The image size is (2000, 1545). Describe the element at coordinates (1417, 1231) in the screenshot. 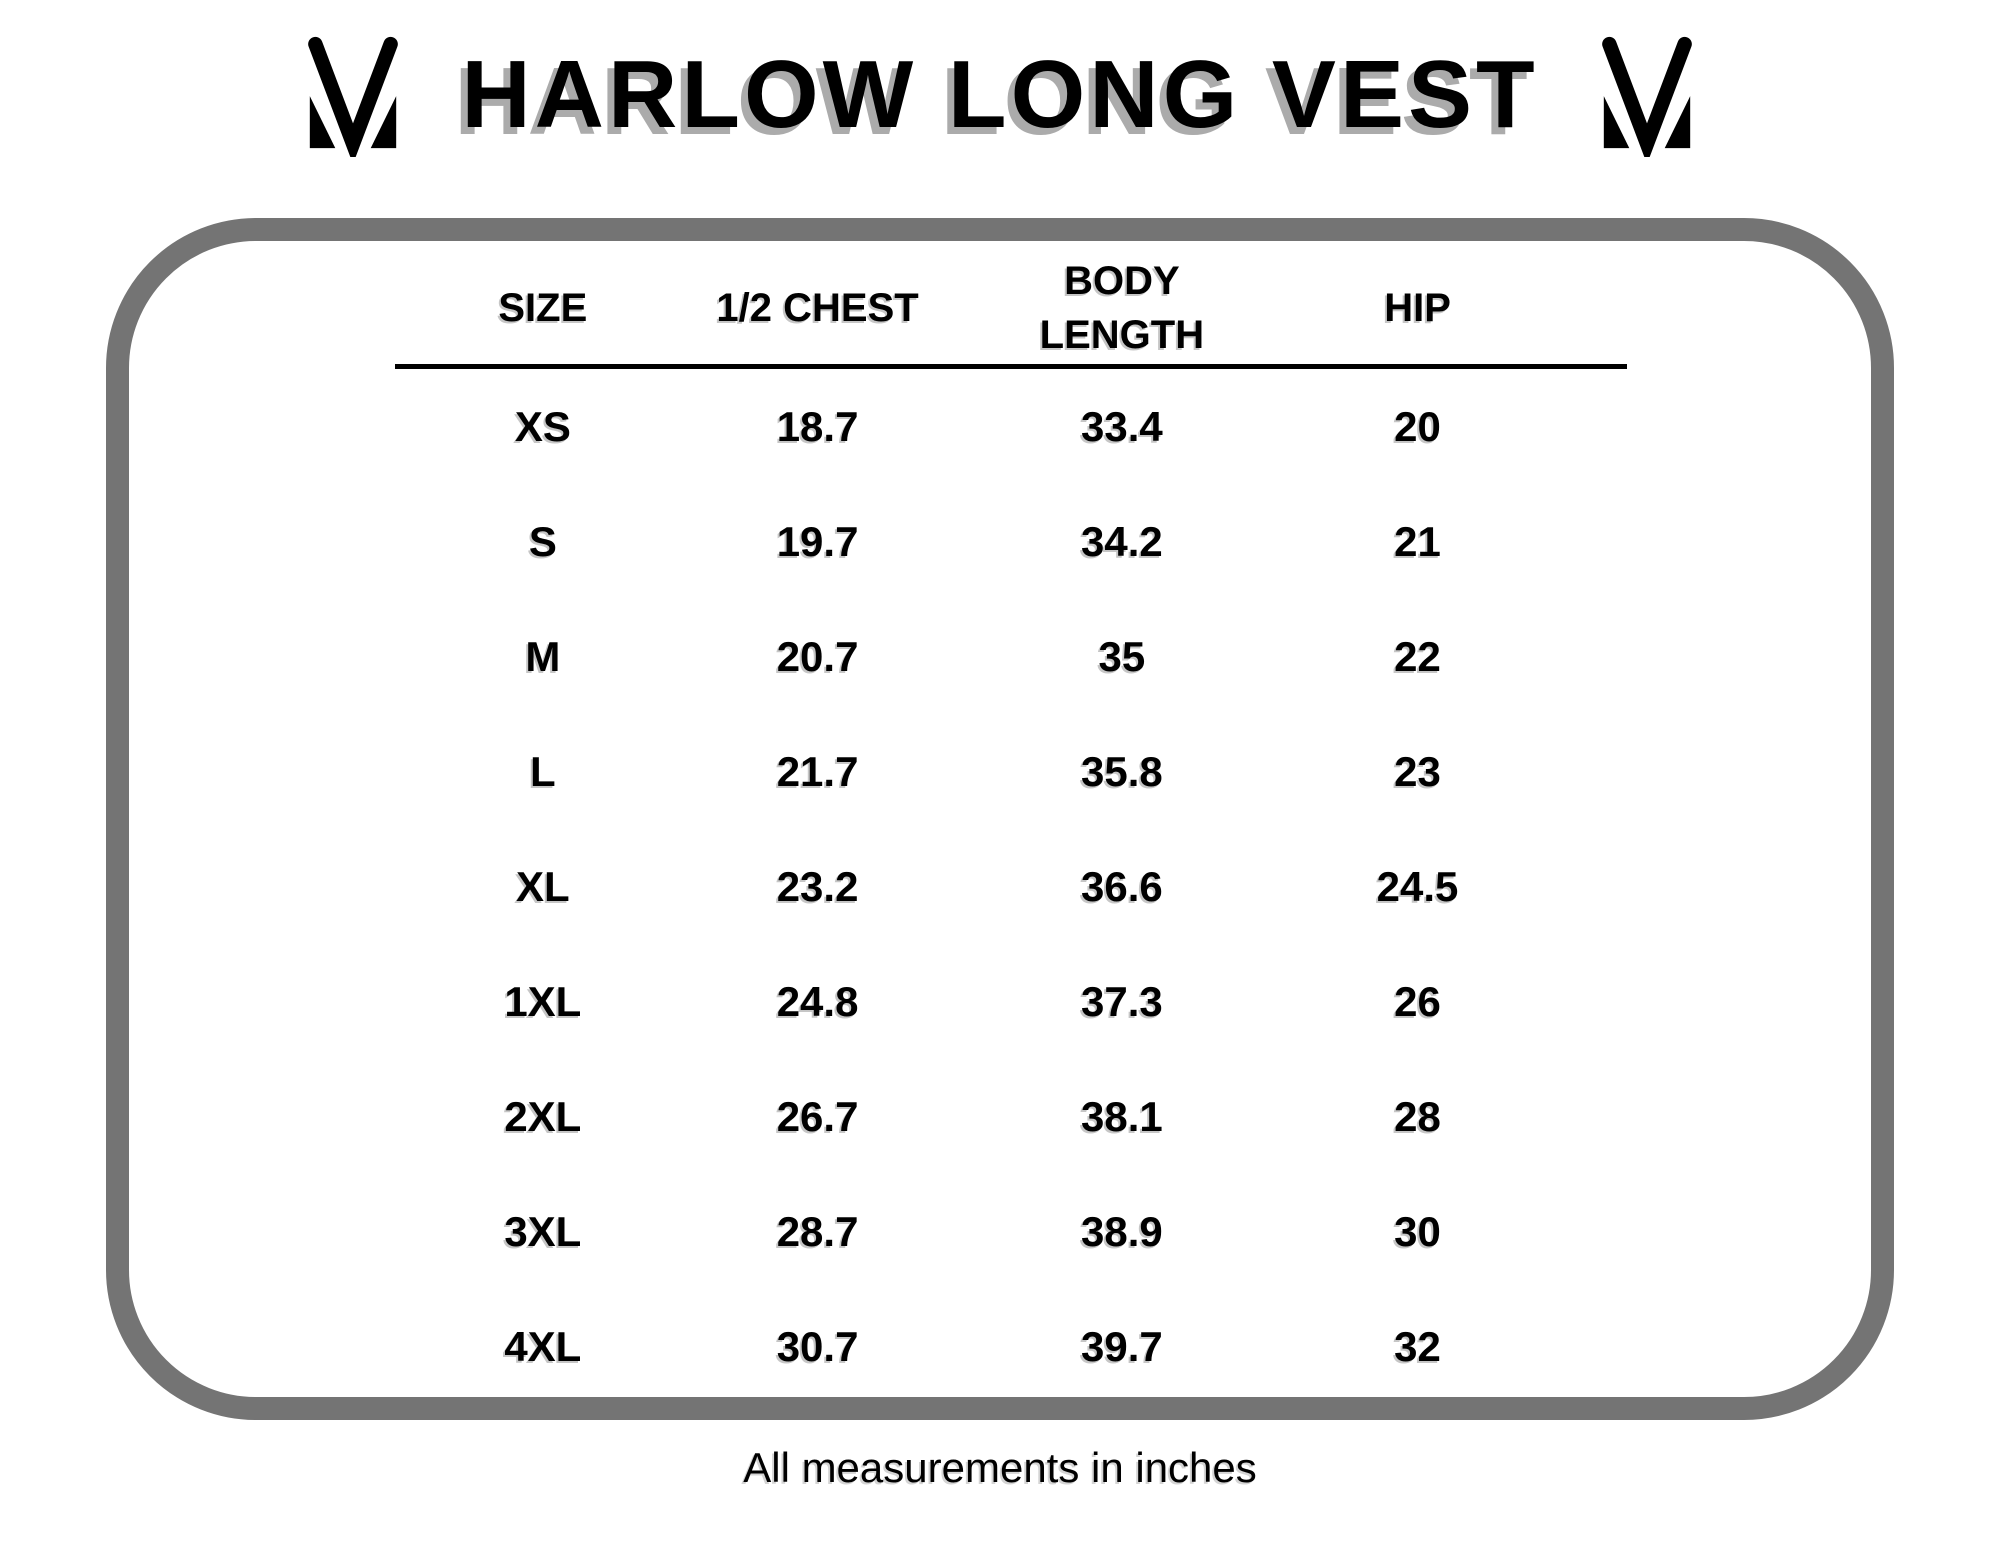

I see `measurement-value: 30` at that location.